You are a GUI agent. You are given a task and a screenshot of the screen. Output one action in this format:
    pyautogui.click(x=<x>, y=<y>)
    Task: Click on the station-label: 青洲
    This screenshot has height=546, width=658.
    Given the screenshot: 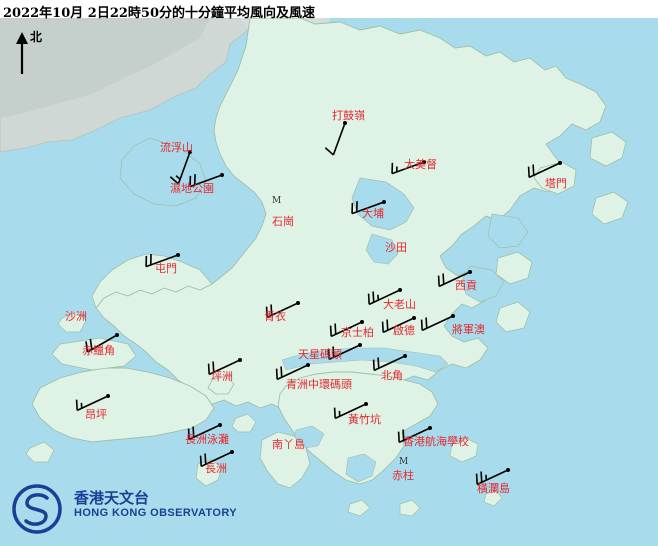 What is the action you would take?
    pyautogui.click(x=297, y=384)
    